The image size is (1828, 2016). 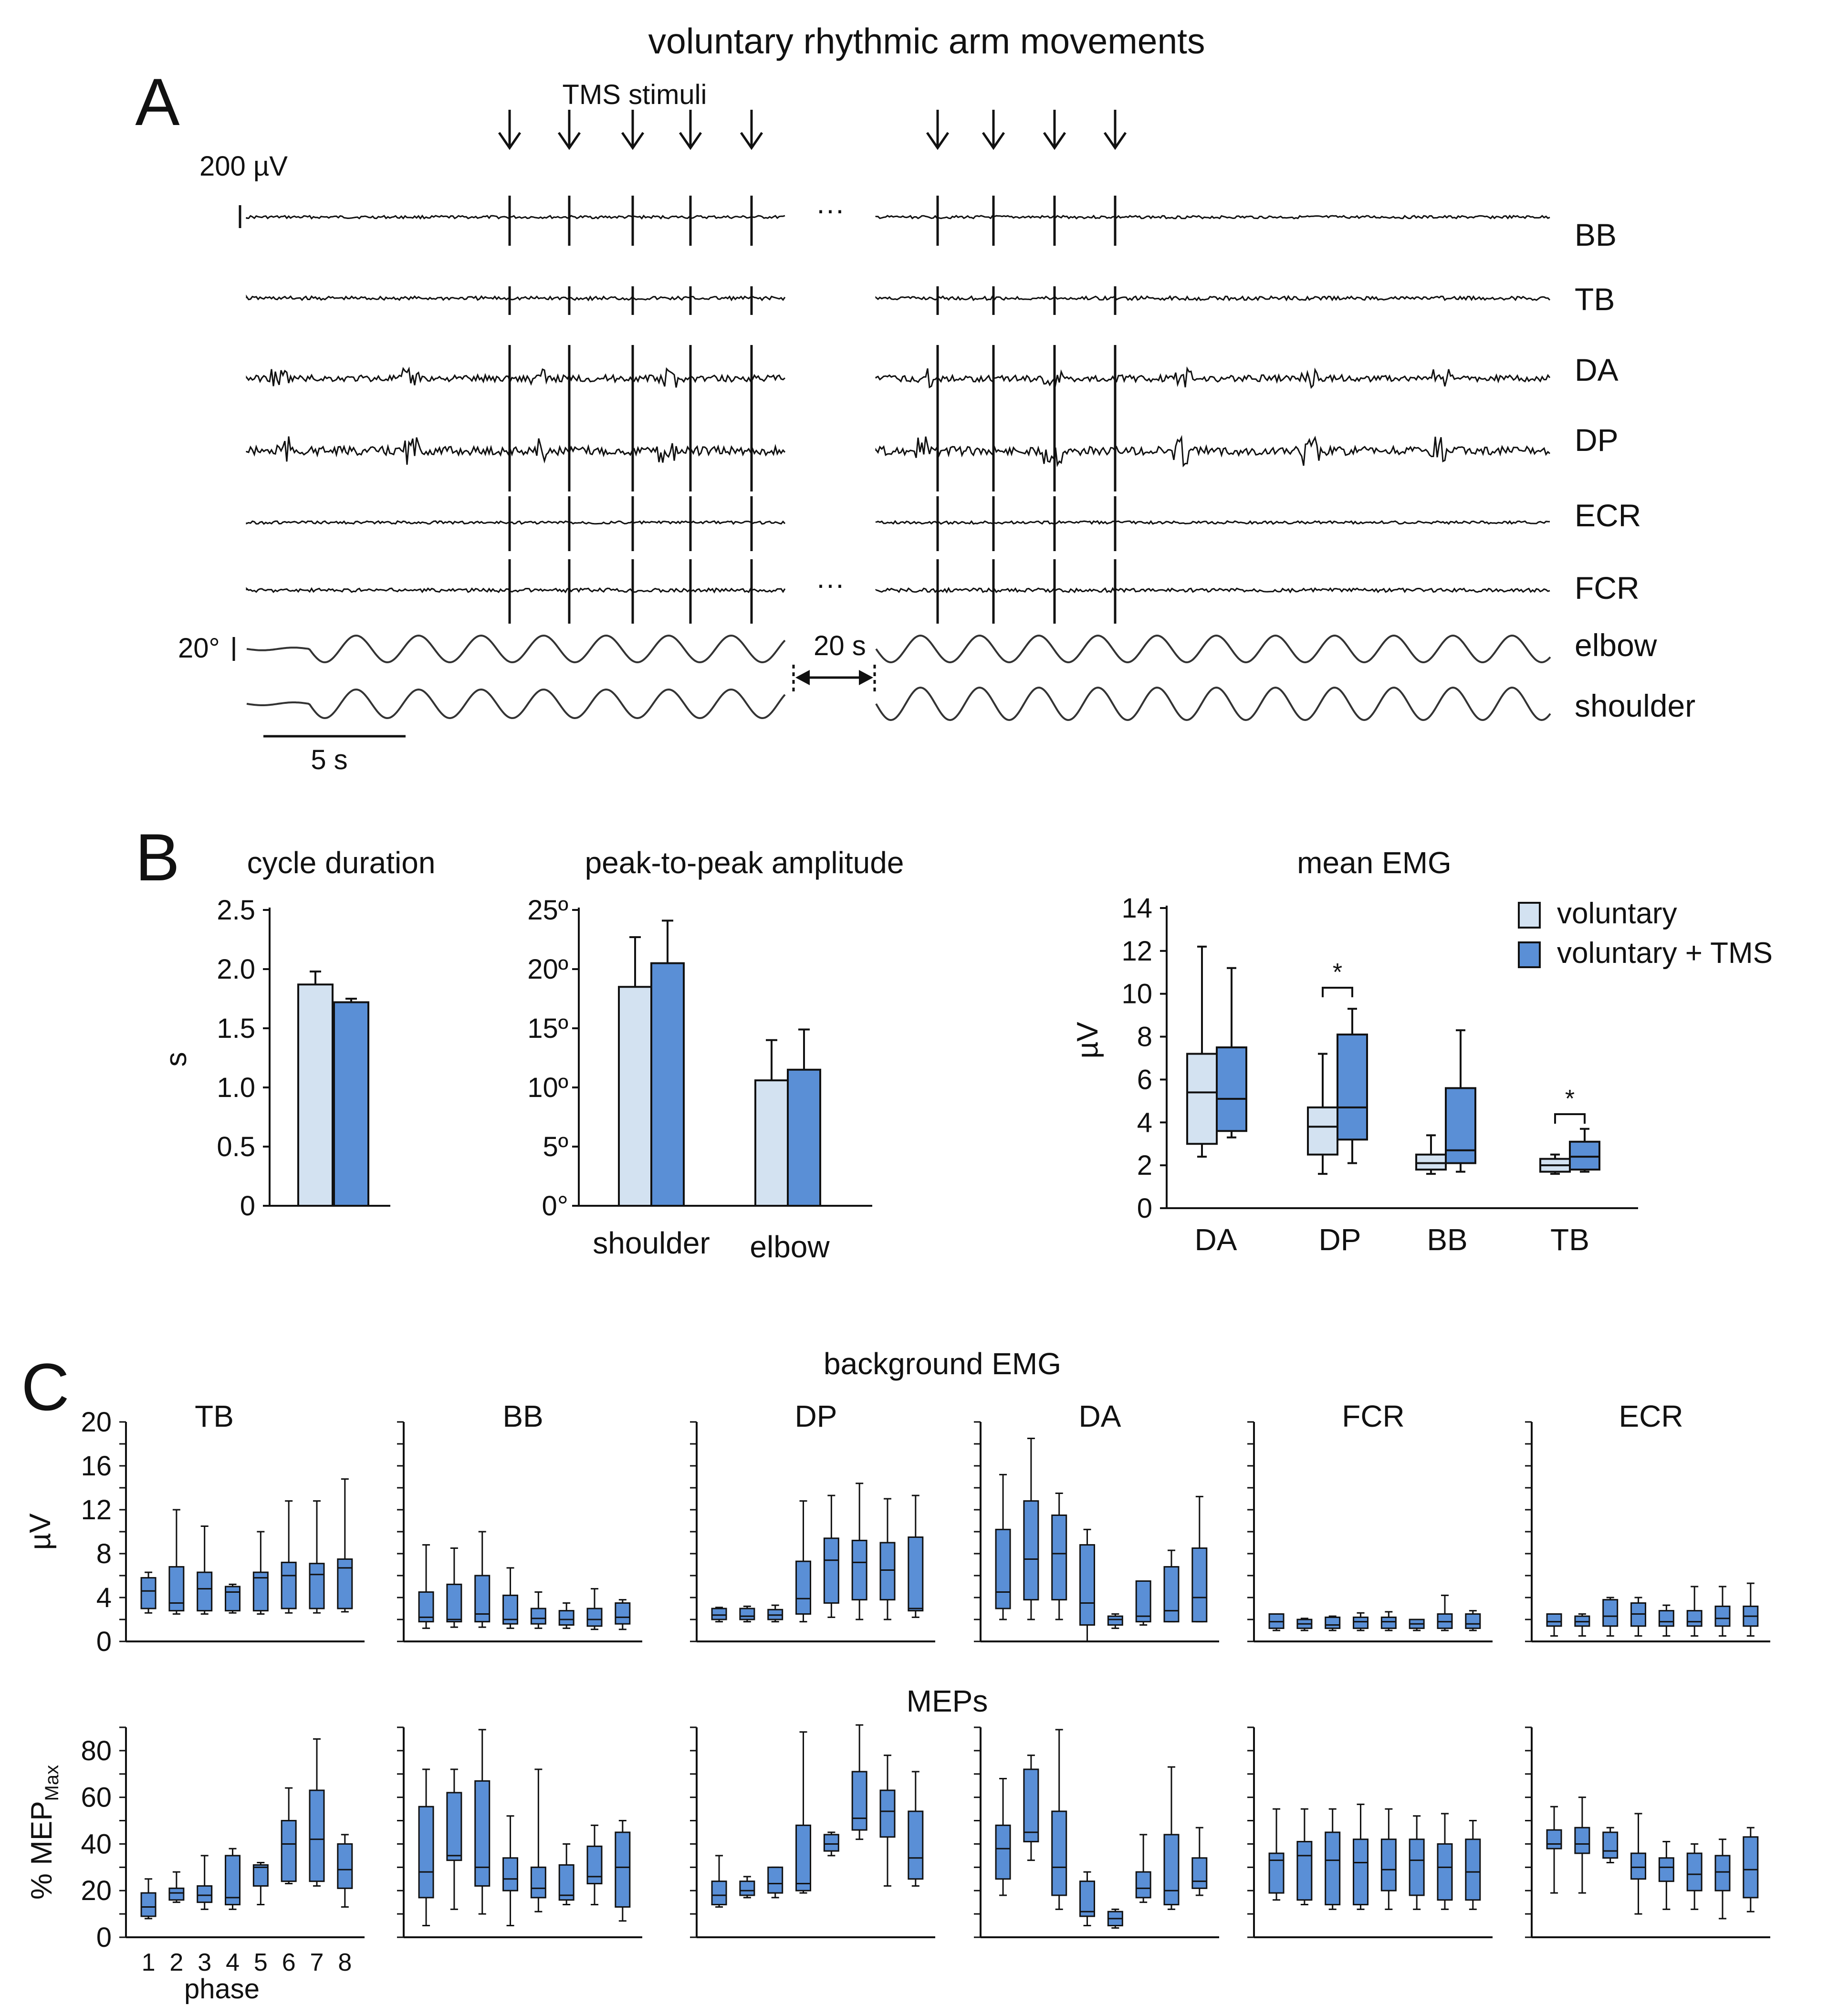 I want to click on bg-panel-tb: TB 20 16 12 8 4 0, so click(x=223, y=1528).